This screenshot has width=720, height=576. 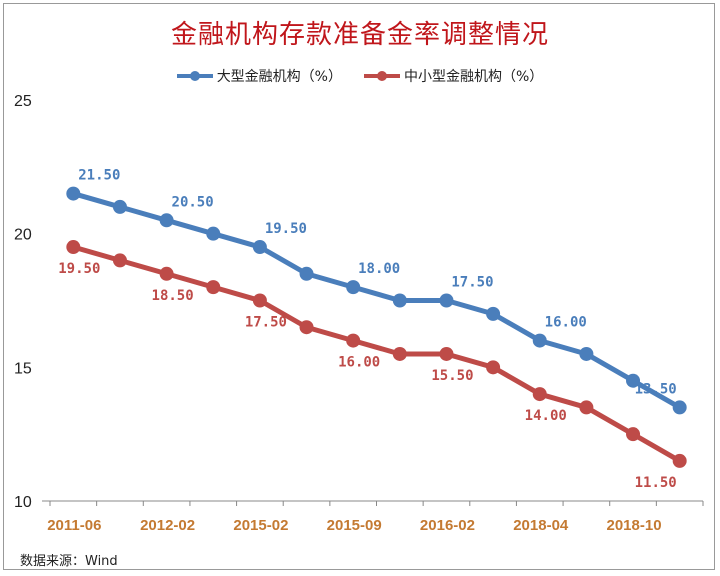 I want to click on data-label-0: 17.50, so click(x=472, y=283).